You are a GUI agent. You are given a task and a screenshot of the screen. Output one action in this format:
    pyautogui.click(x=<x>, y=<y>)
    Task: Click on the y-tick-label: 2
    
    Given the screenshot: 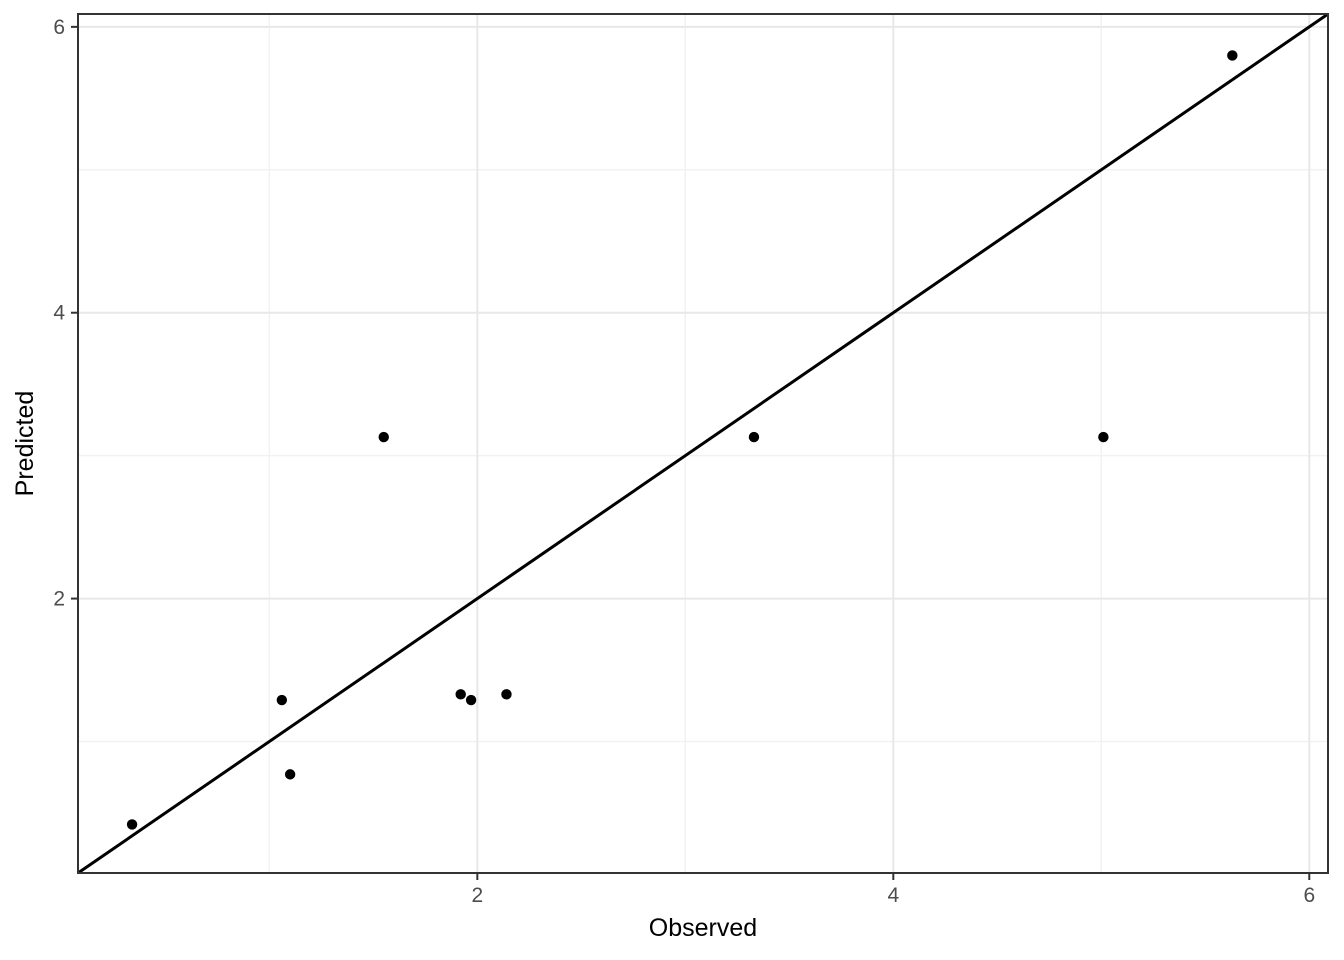 What is the action you would take?
    pyautogui.click(x=59, y=599)
    